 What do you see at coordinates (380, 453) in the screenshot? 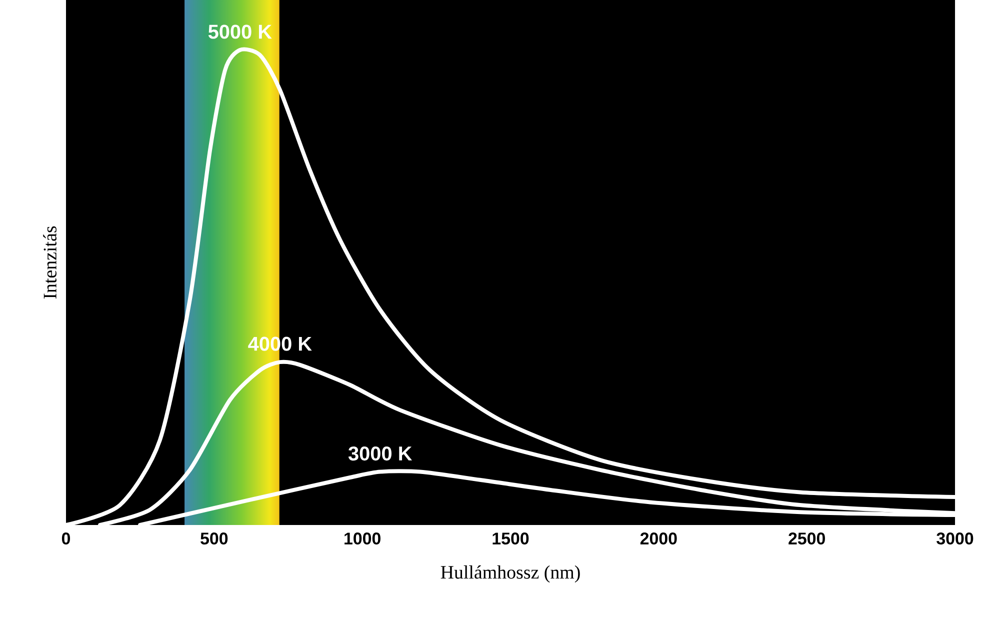
I see `series-label: 3000 K` at bounding box center [380, 453].